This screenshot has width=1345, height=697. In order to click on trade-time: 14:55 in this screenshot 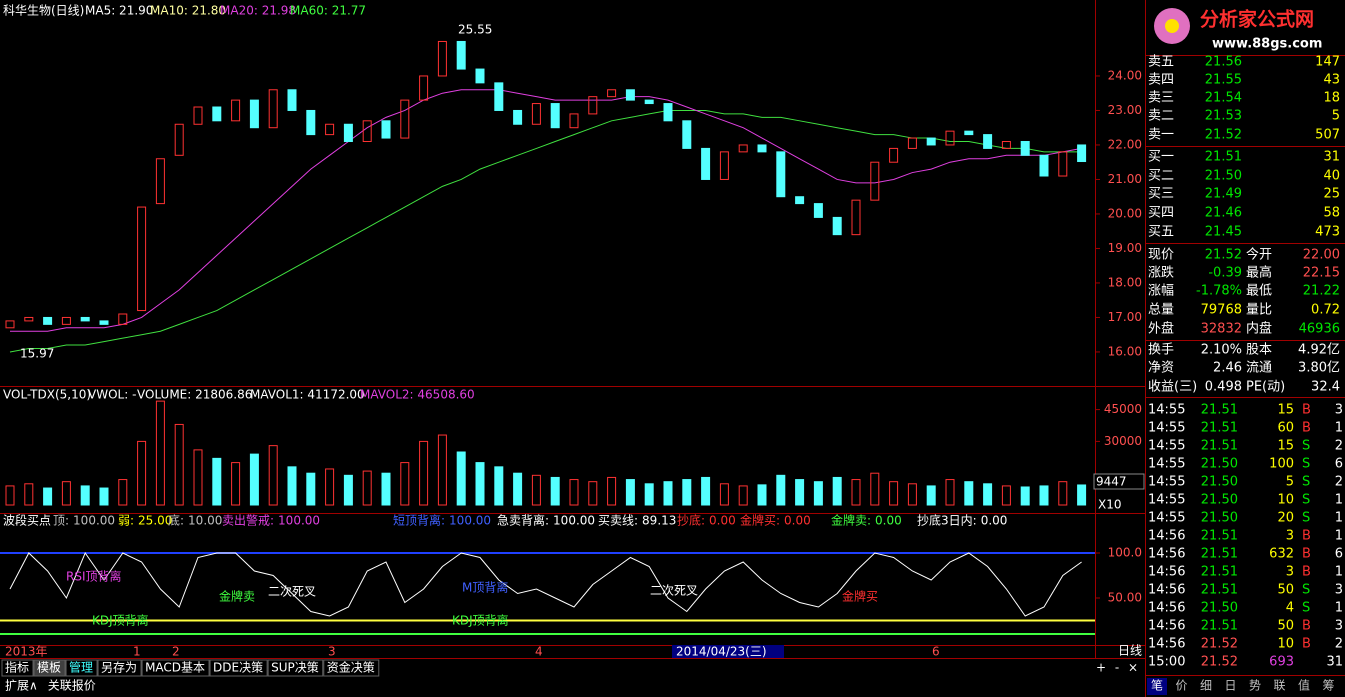, I will do `click(1166, 446)`.